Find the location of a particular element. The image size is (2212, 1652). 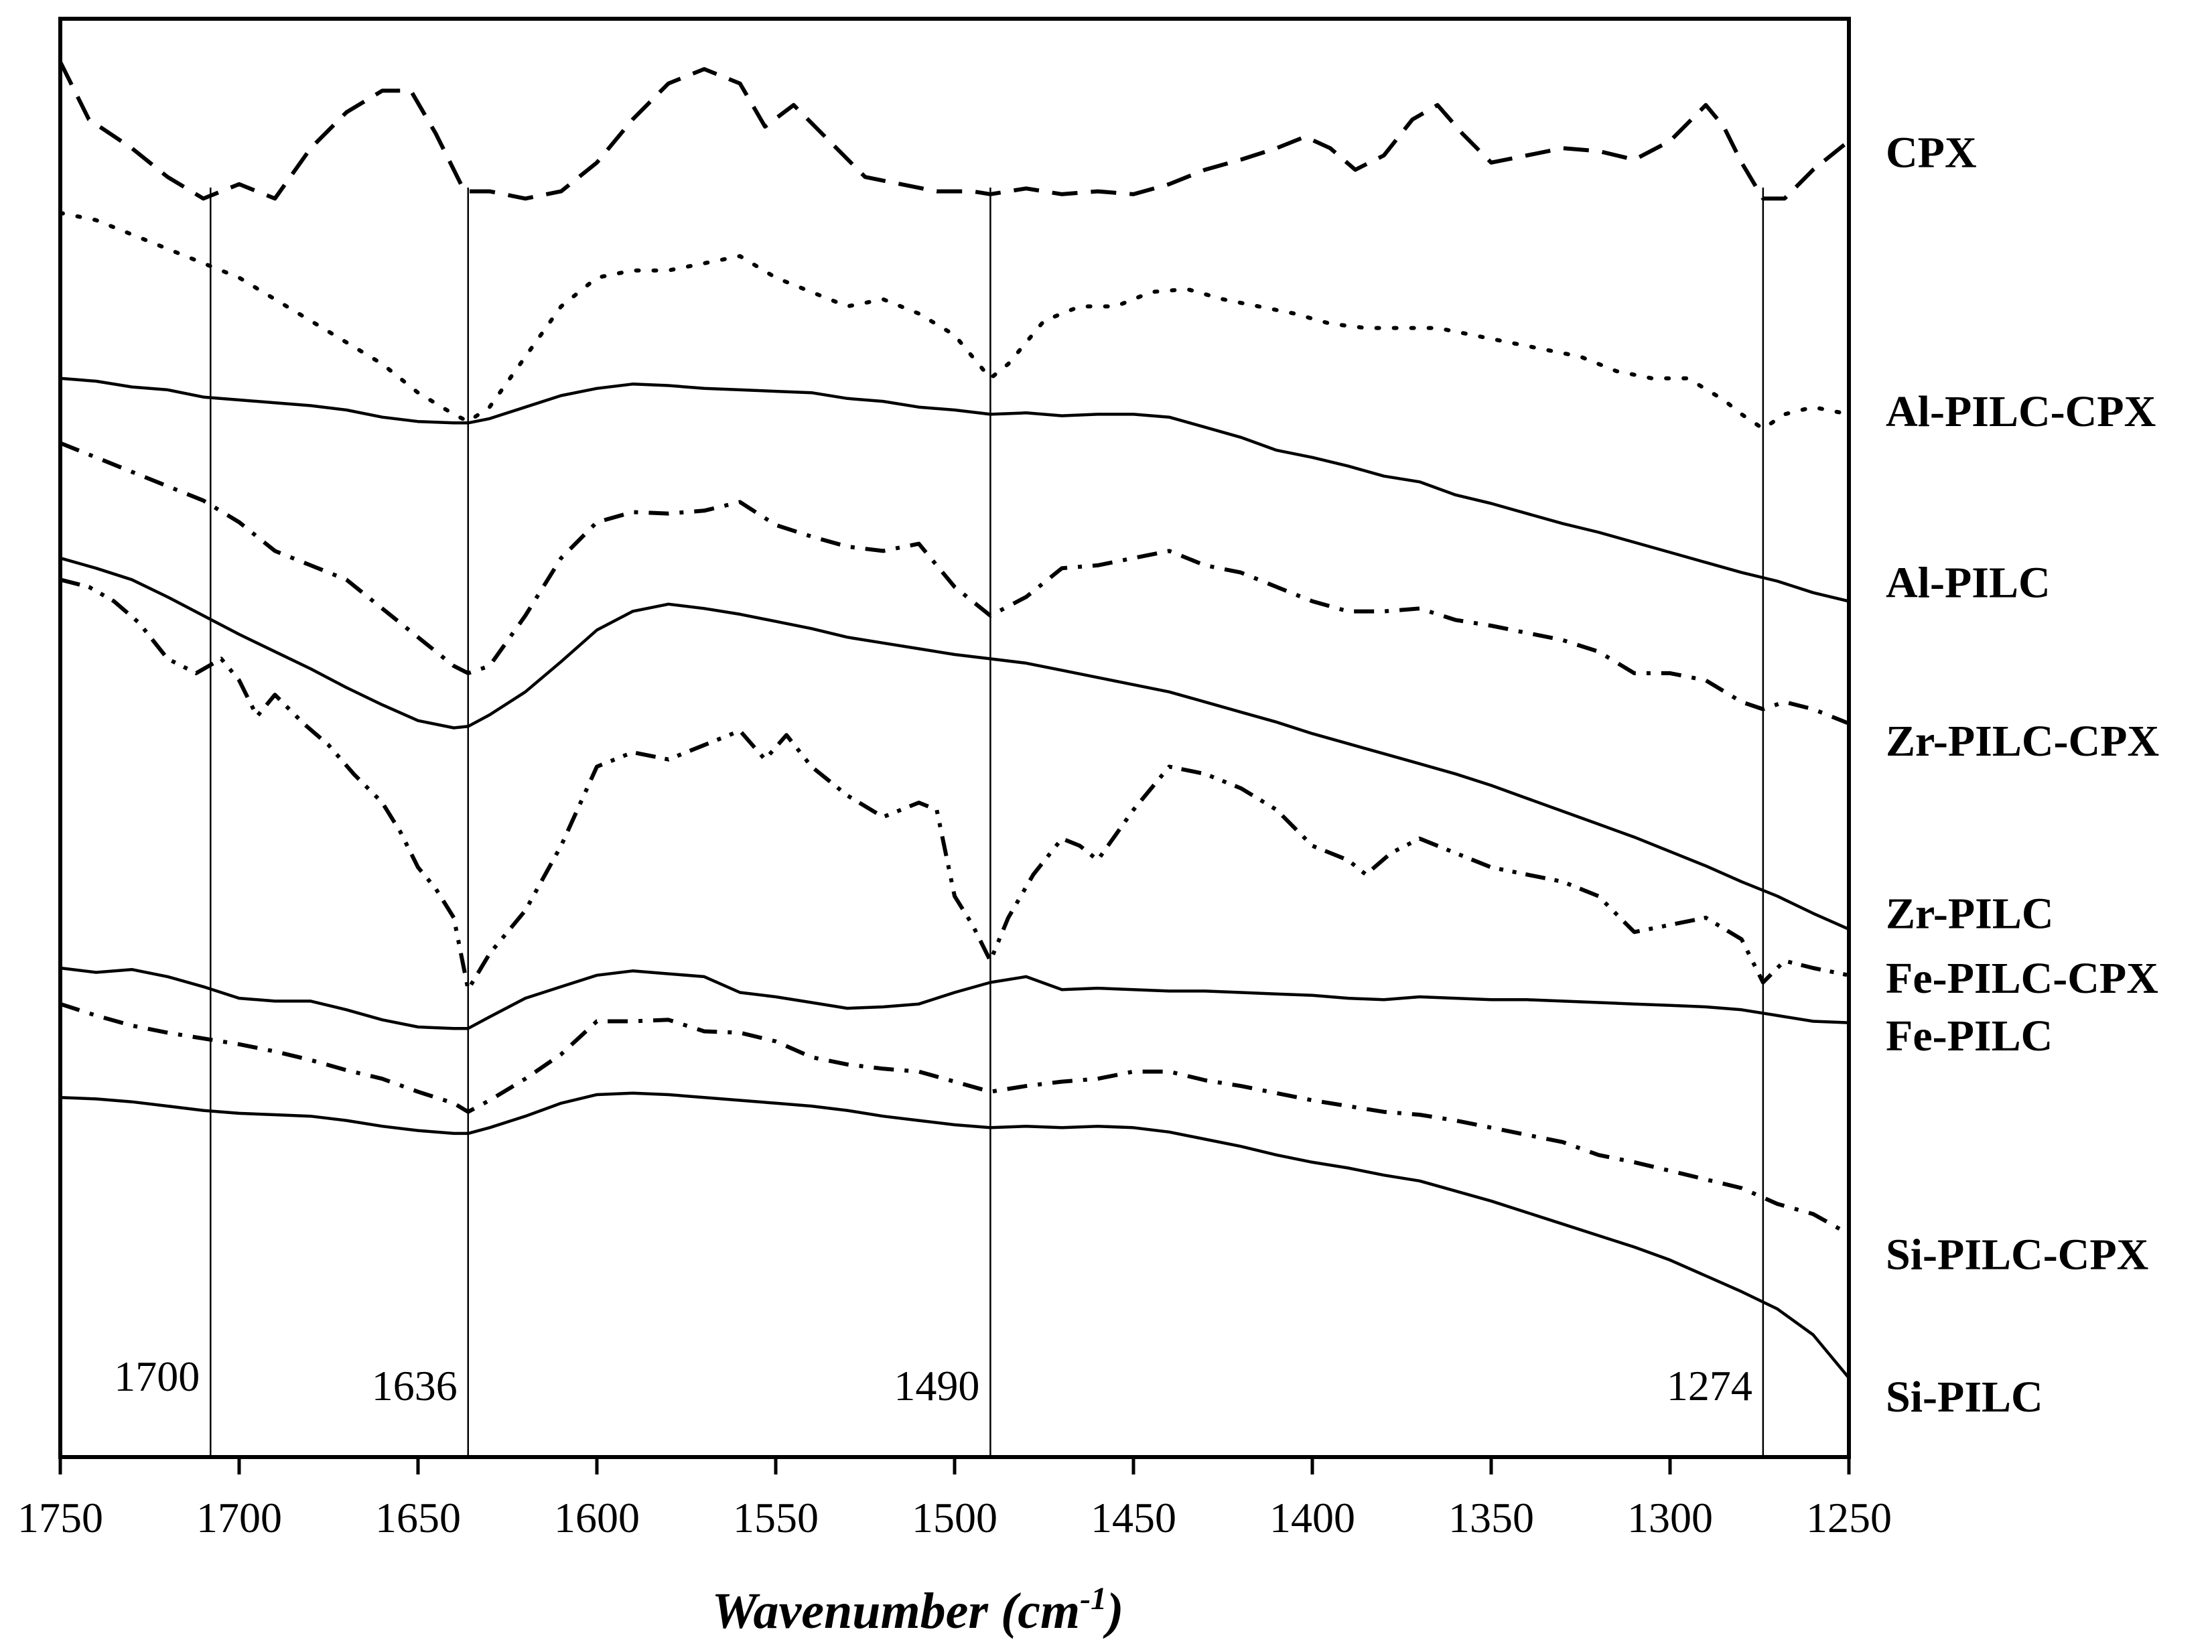

series-label-si-pilc: Si-PILC is located at coordinates (1964, 1397).